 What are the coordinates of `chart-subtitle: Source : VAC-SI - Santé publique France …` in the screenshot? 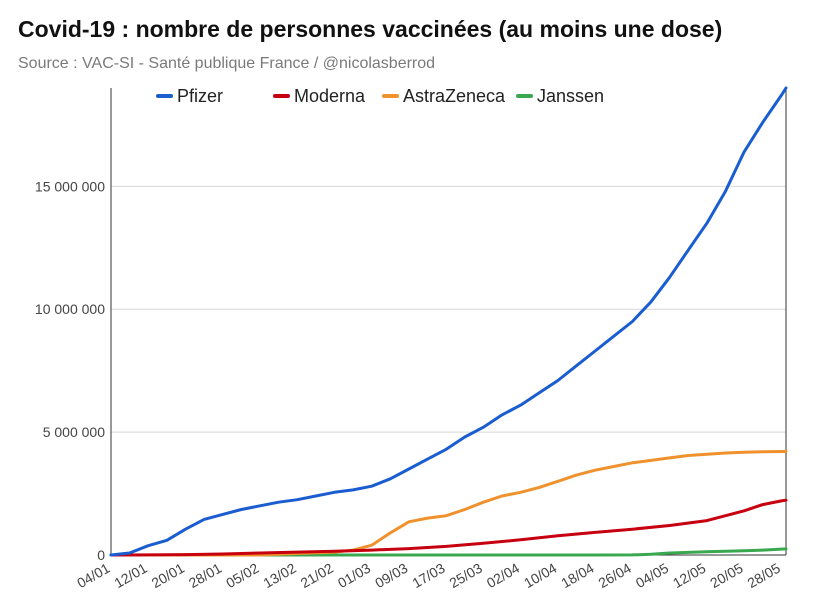 It's located at (227, 63).